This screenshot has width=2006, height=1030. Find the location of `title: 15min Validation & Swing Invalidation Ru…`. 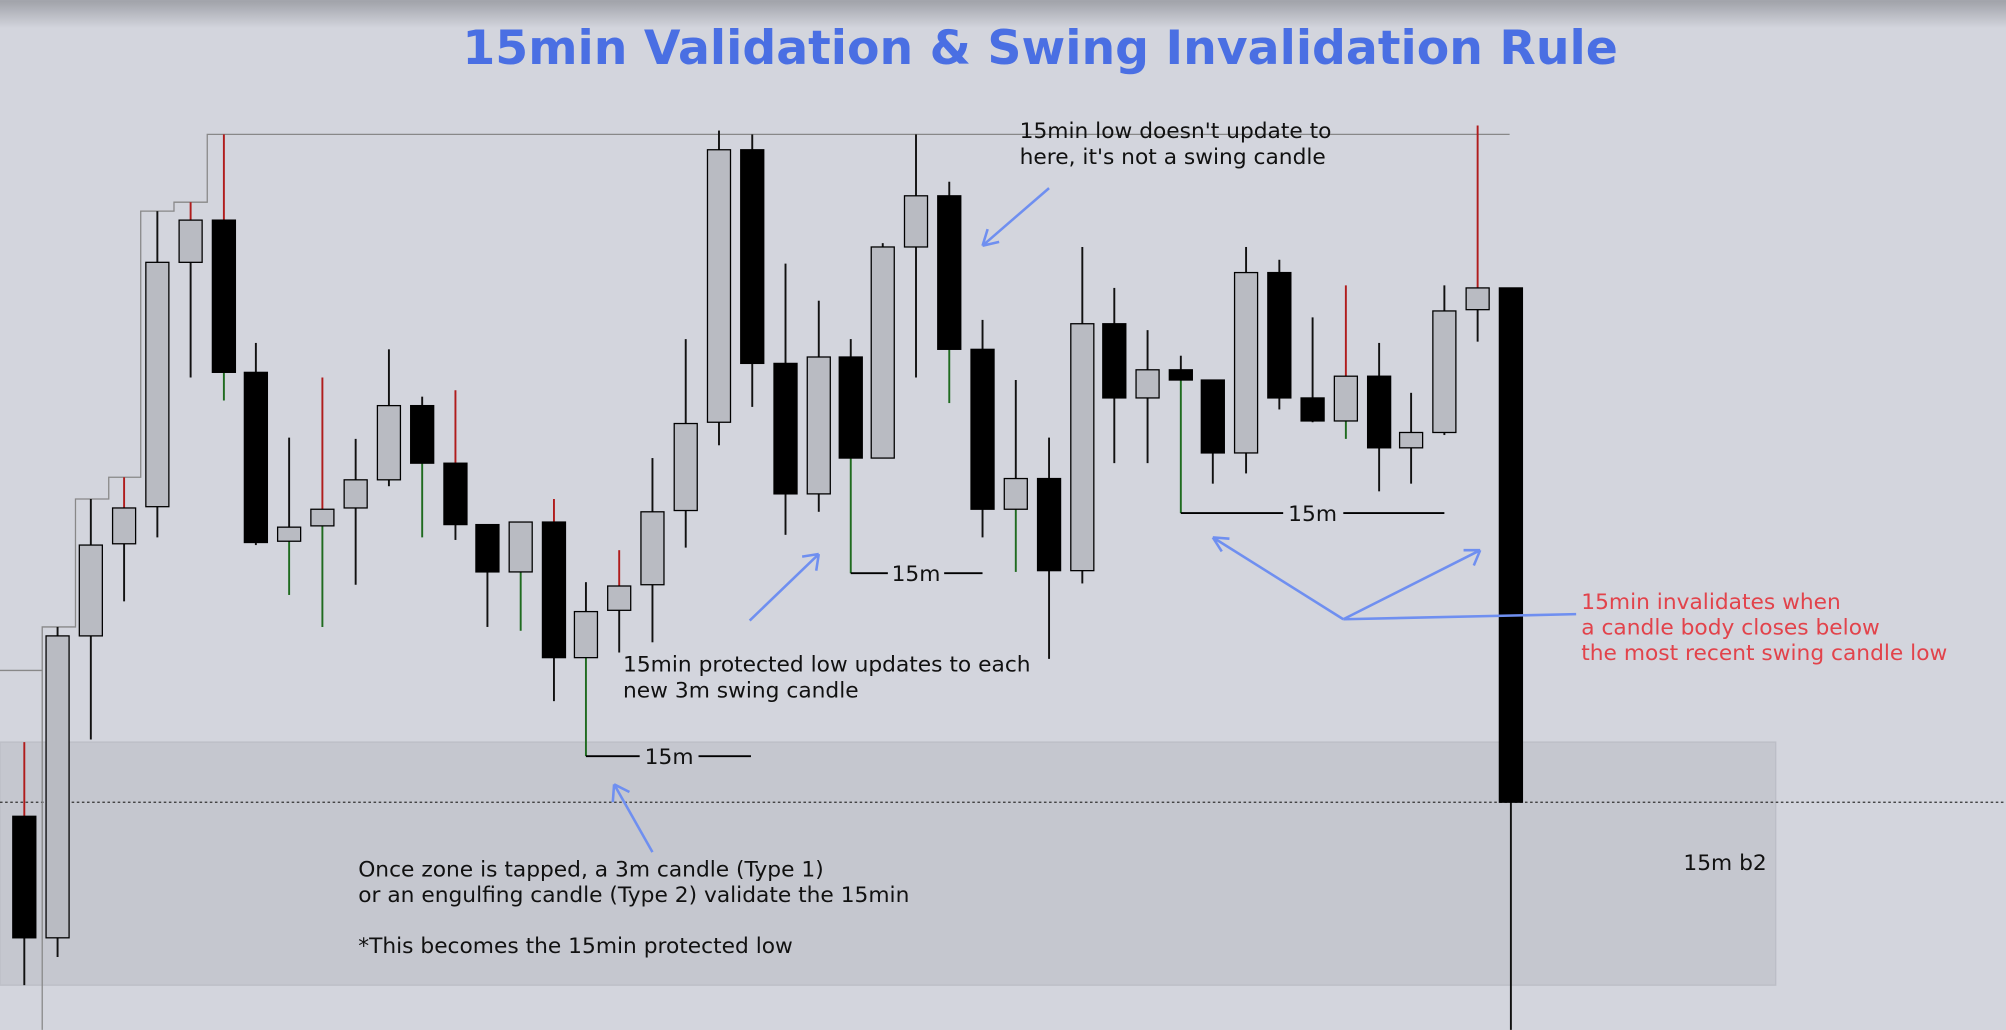

title: 15min Validation & Swing Invalidation Ru… is located at coordinates (1040, 48).